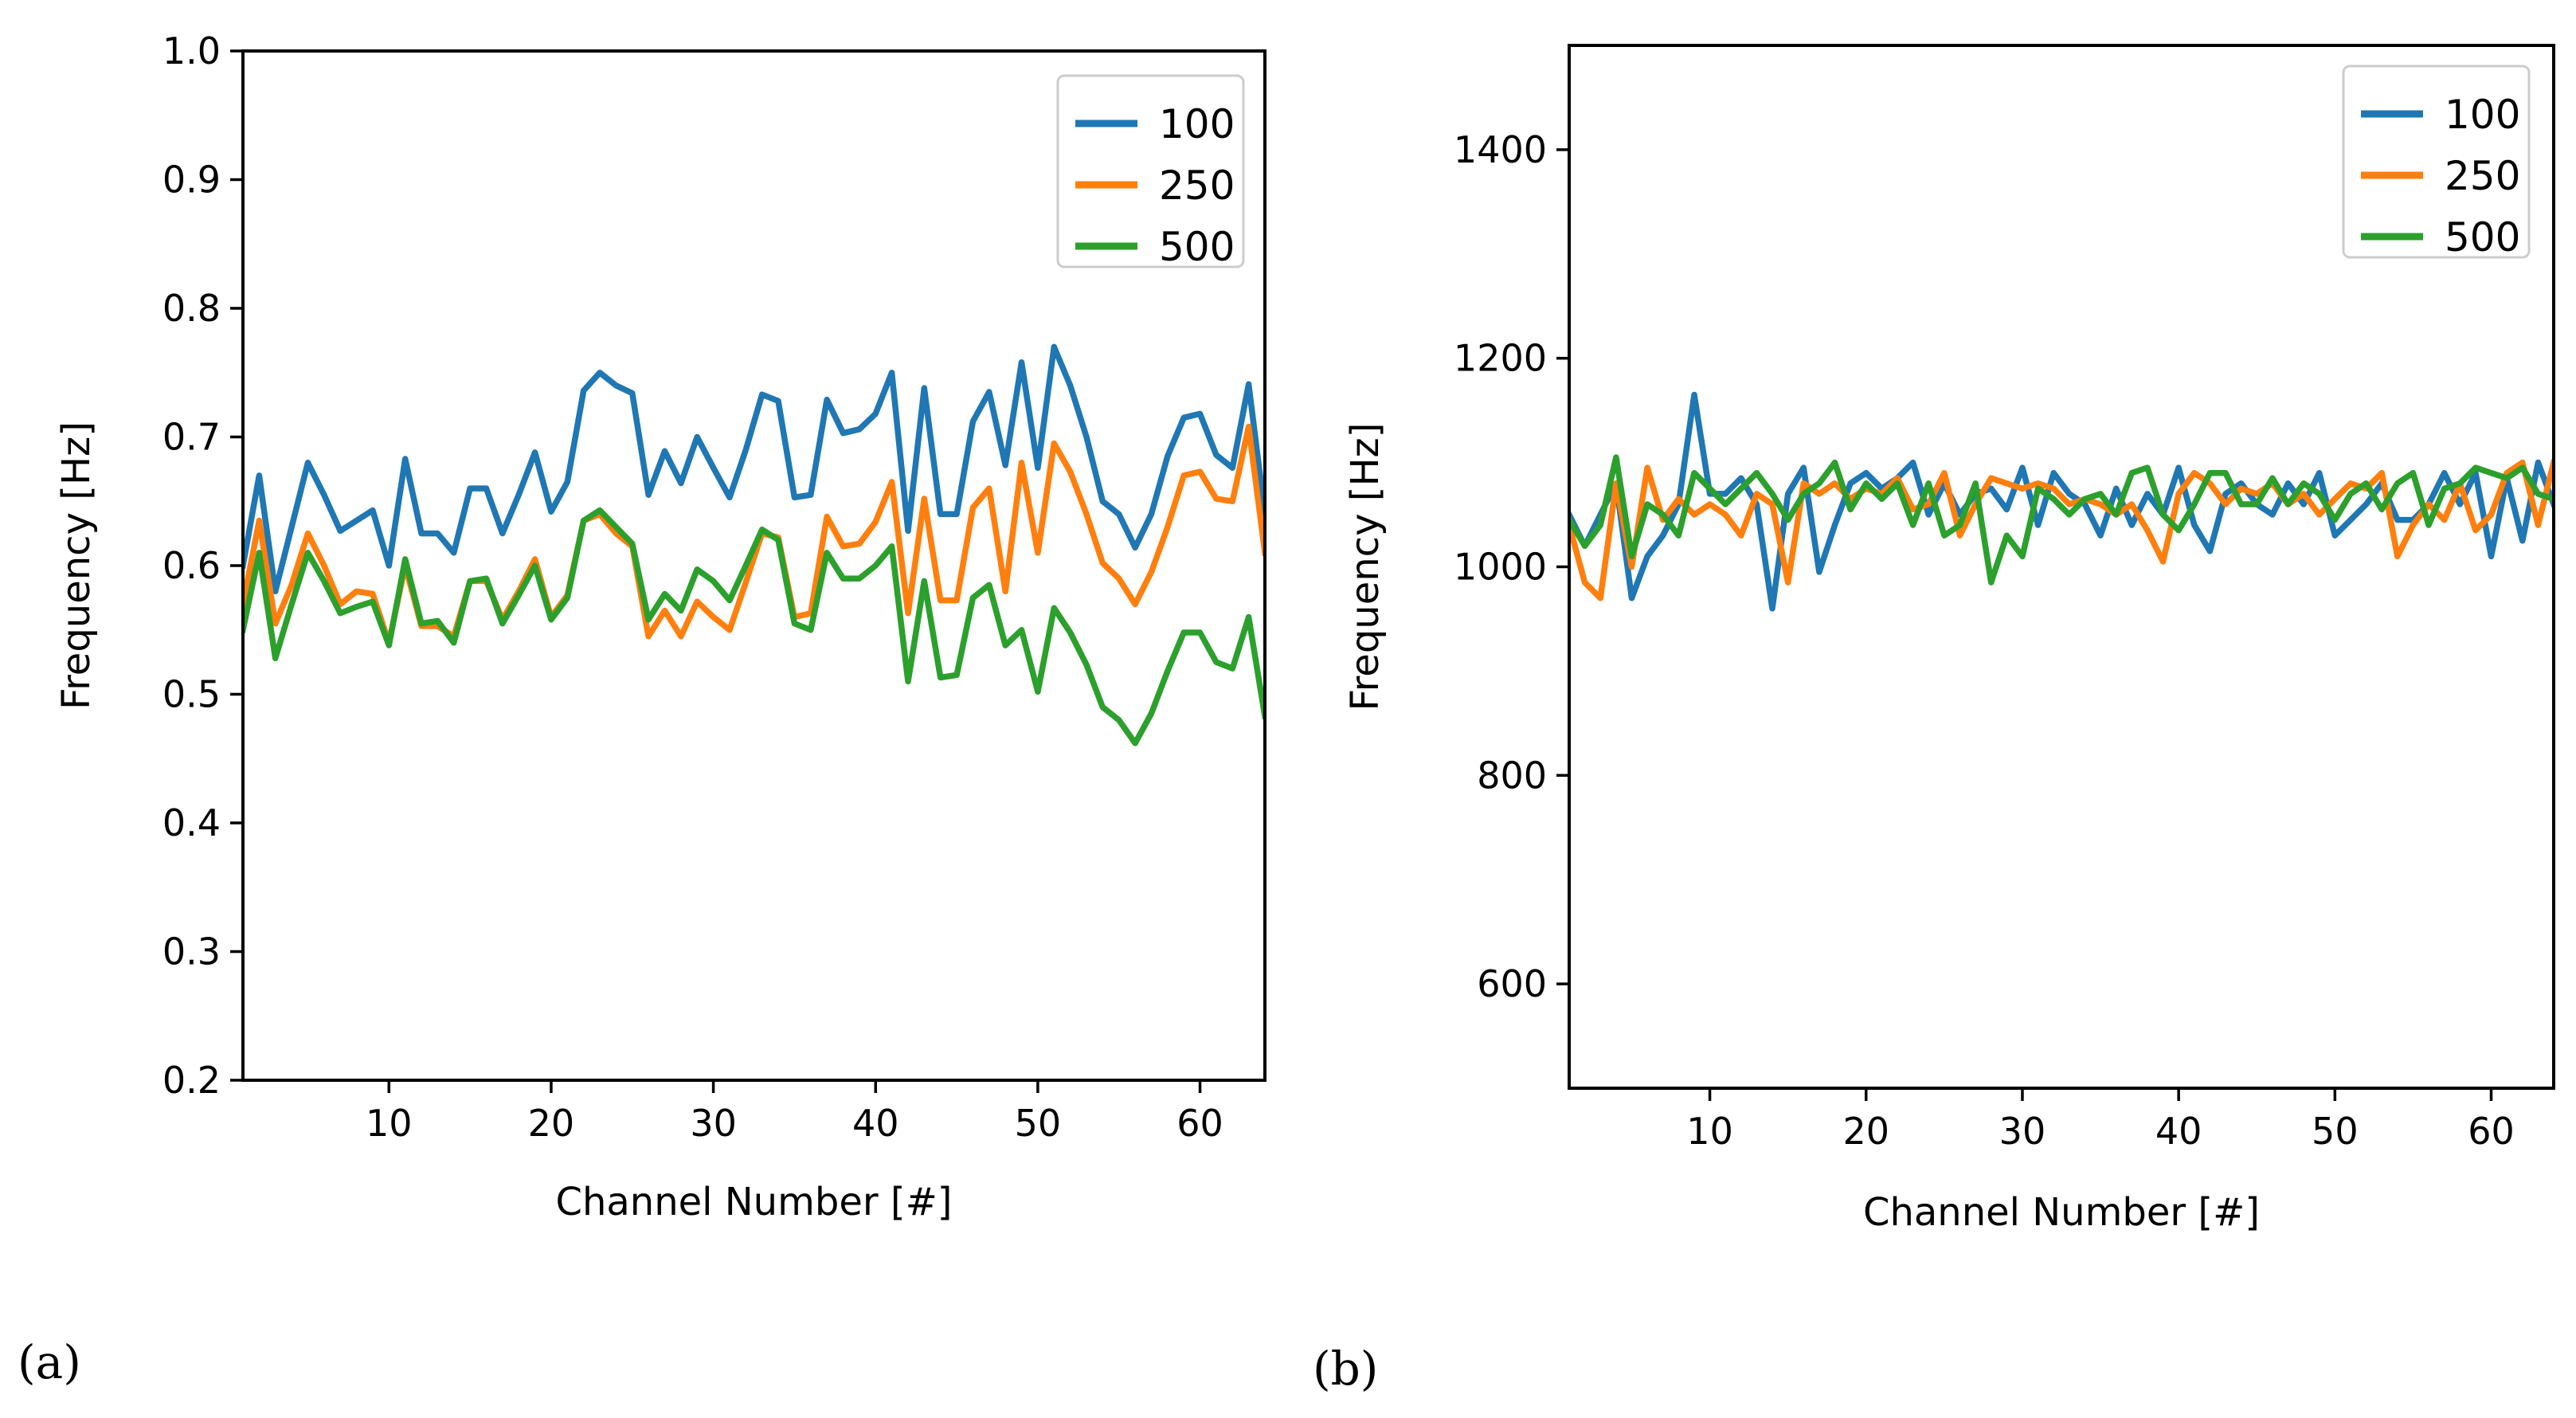 The height and width of the screenshot is (1418, 2576). Describe the element at coordinates (191, 309) in the screenshot. I see `y-tick-label: 0.8` at that location.